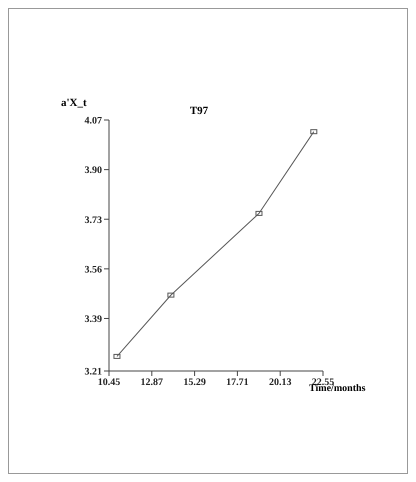 The height and width of the screenshot is (482, 416). What do you see at coordinates (93, 270) in the screenshot?
I see `y-tick-label: 3.56` at bounding box center [93, 270].